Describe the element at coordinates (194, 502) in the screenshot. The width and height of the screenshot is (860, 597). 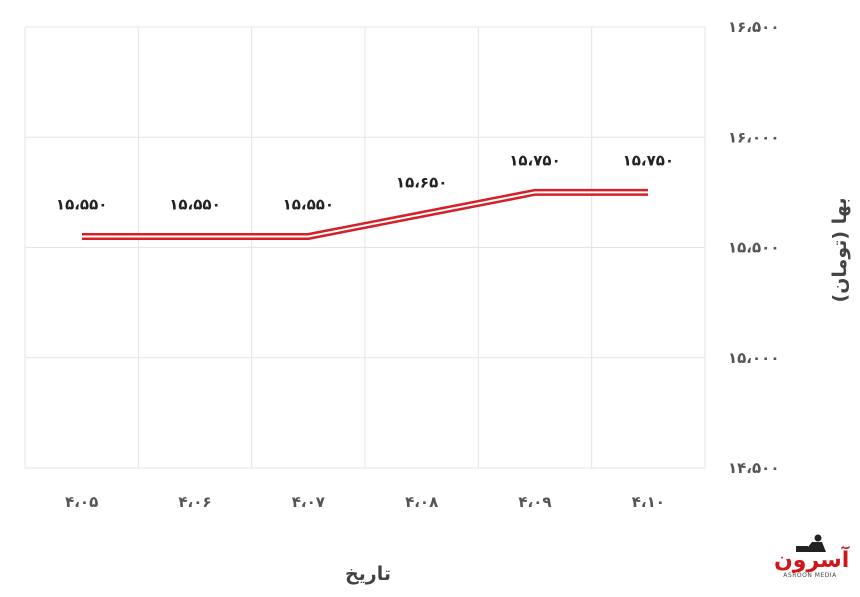
I see `x-tick-label: ۴،۰۶` at that location.